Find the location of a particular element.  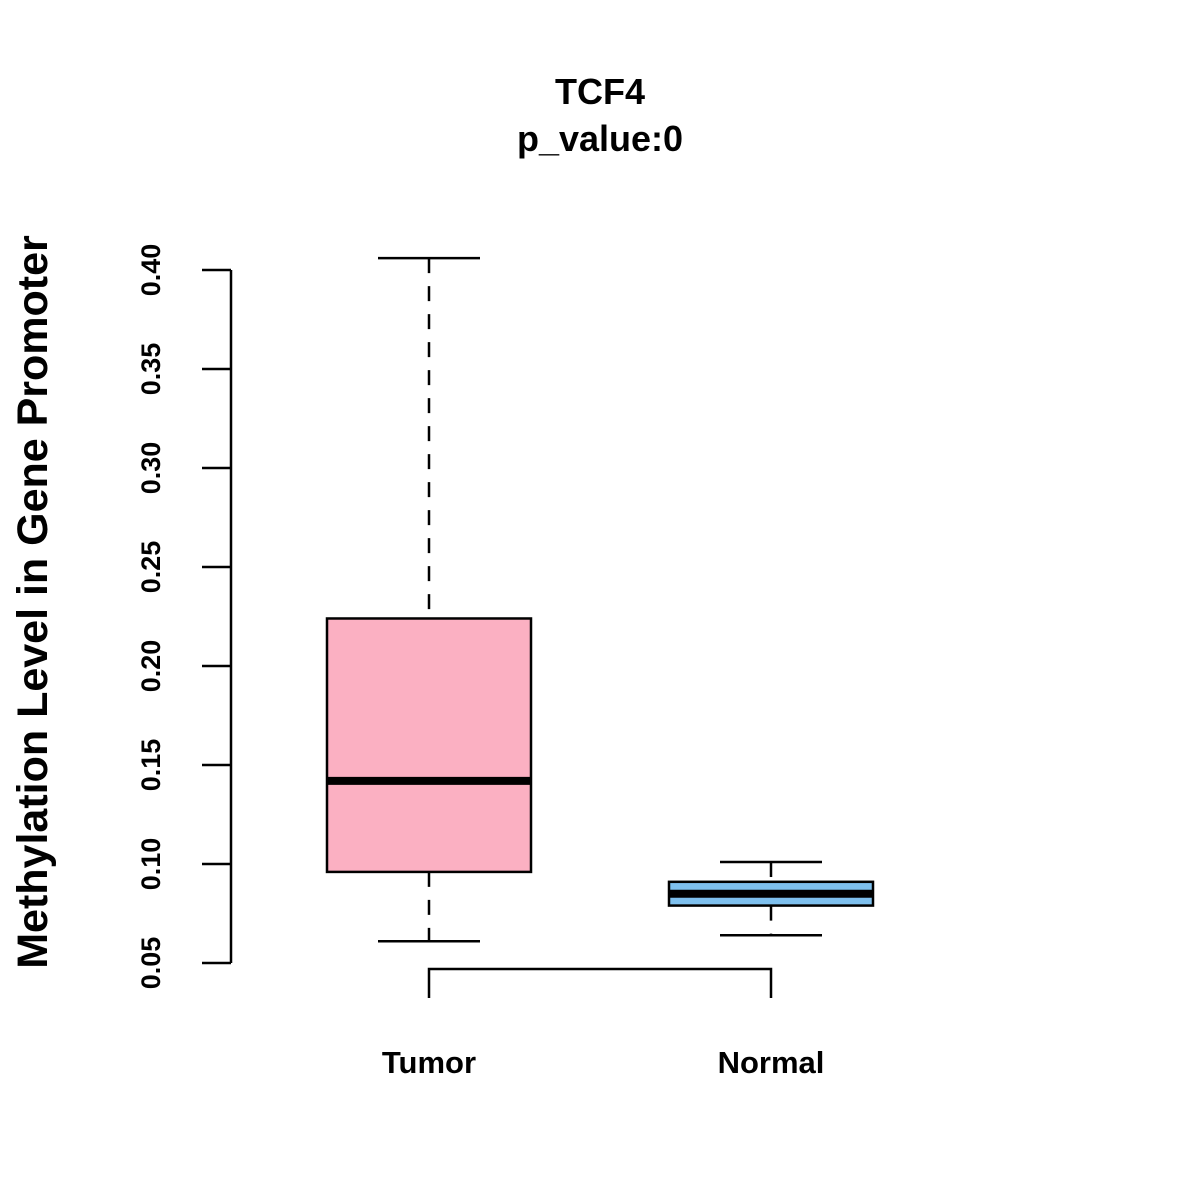

box-iqr is located at coordinates (429, 745).